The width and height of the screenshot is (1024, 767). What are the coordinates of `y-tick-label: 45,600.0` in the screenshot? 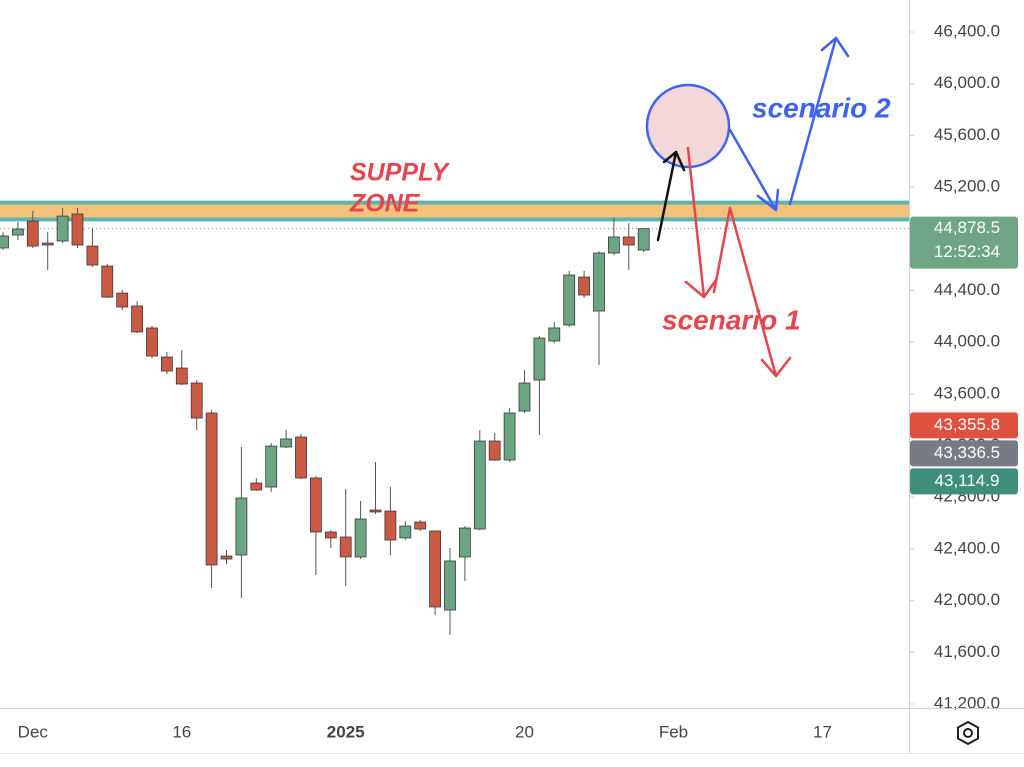 It's located at (967, 134).